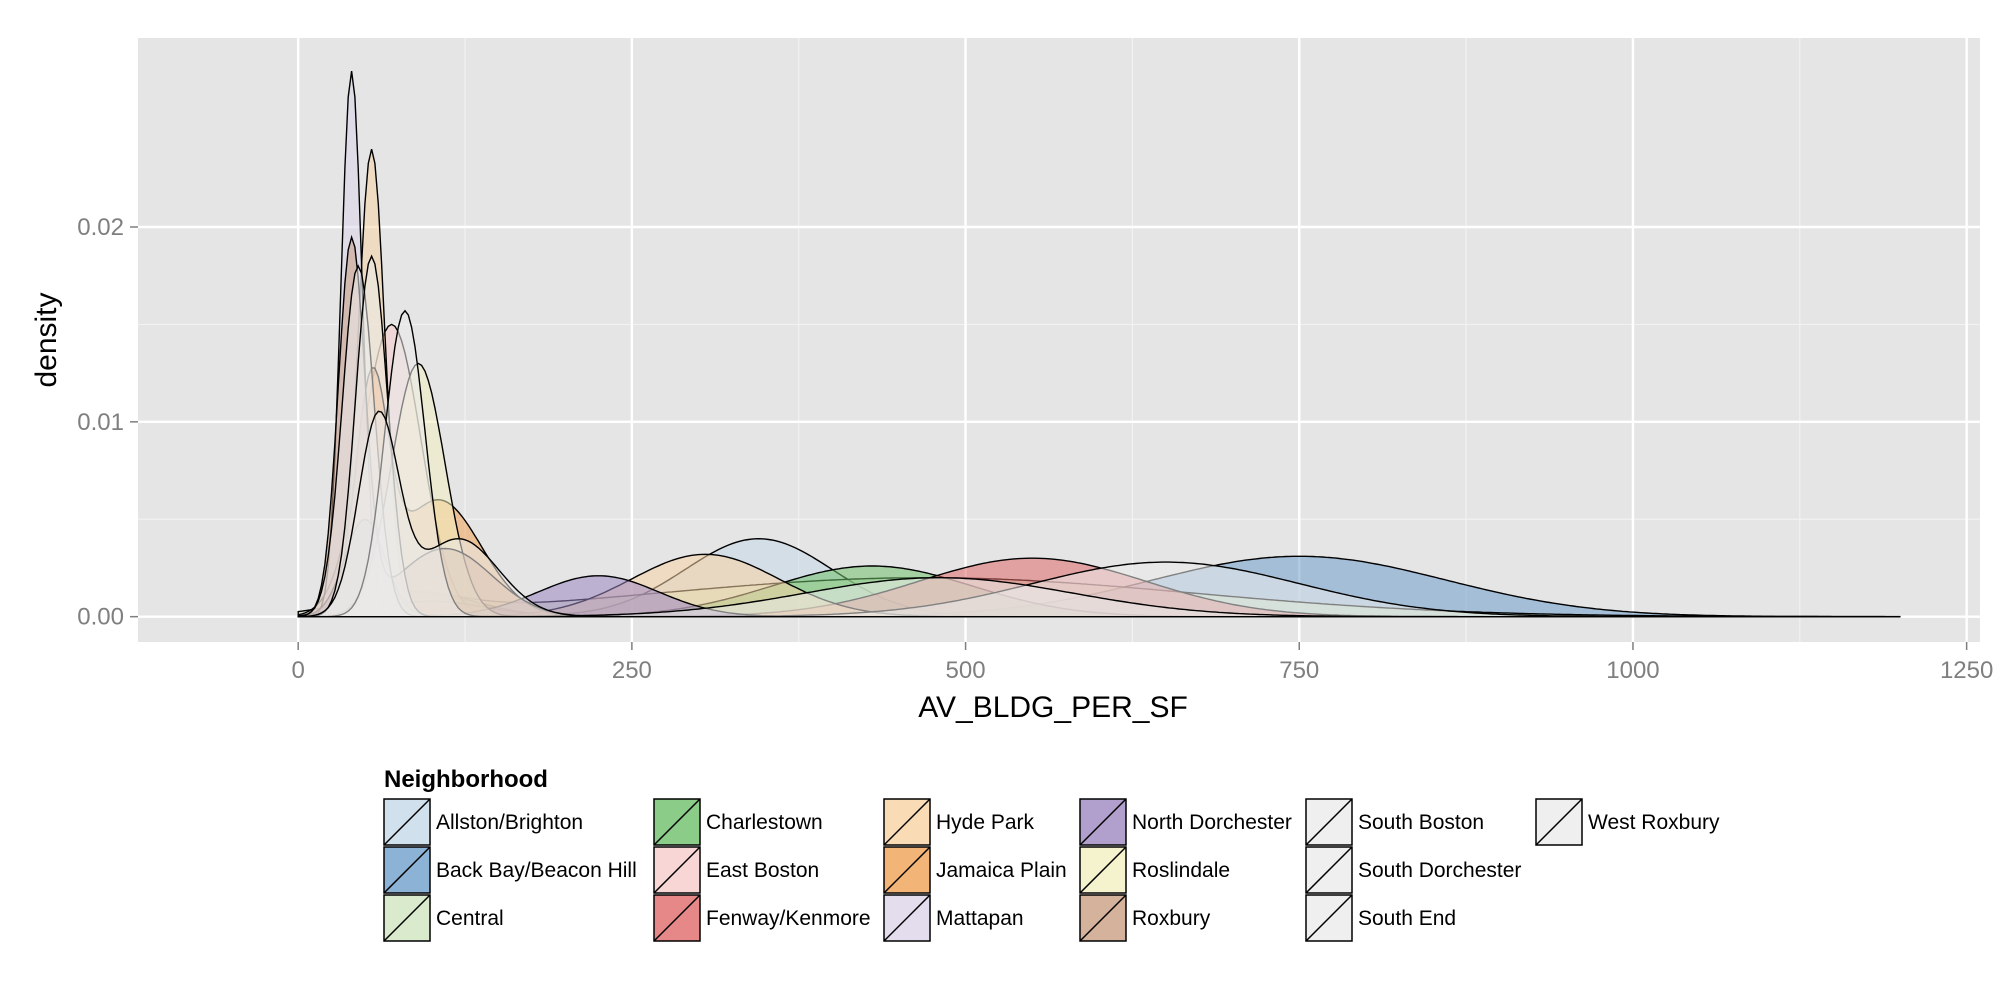 This screenshot has width=2000, height=1000. What do you see at coordinates (297, 670) in the screenshot?
I see `x-tick-label: 0` at bounding box center [297, 670].